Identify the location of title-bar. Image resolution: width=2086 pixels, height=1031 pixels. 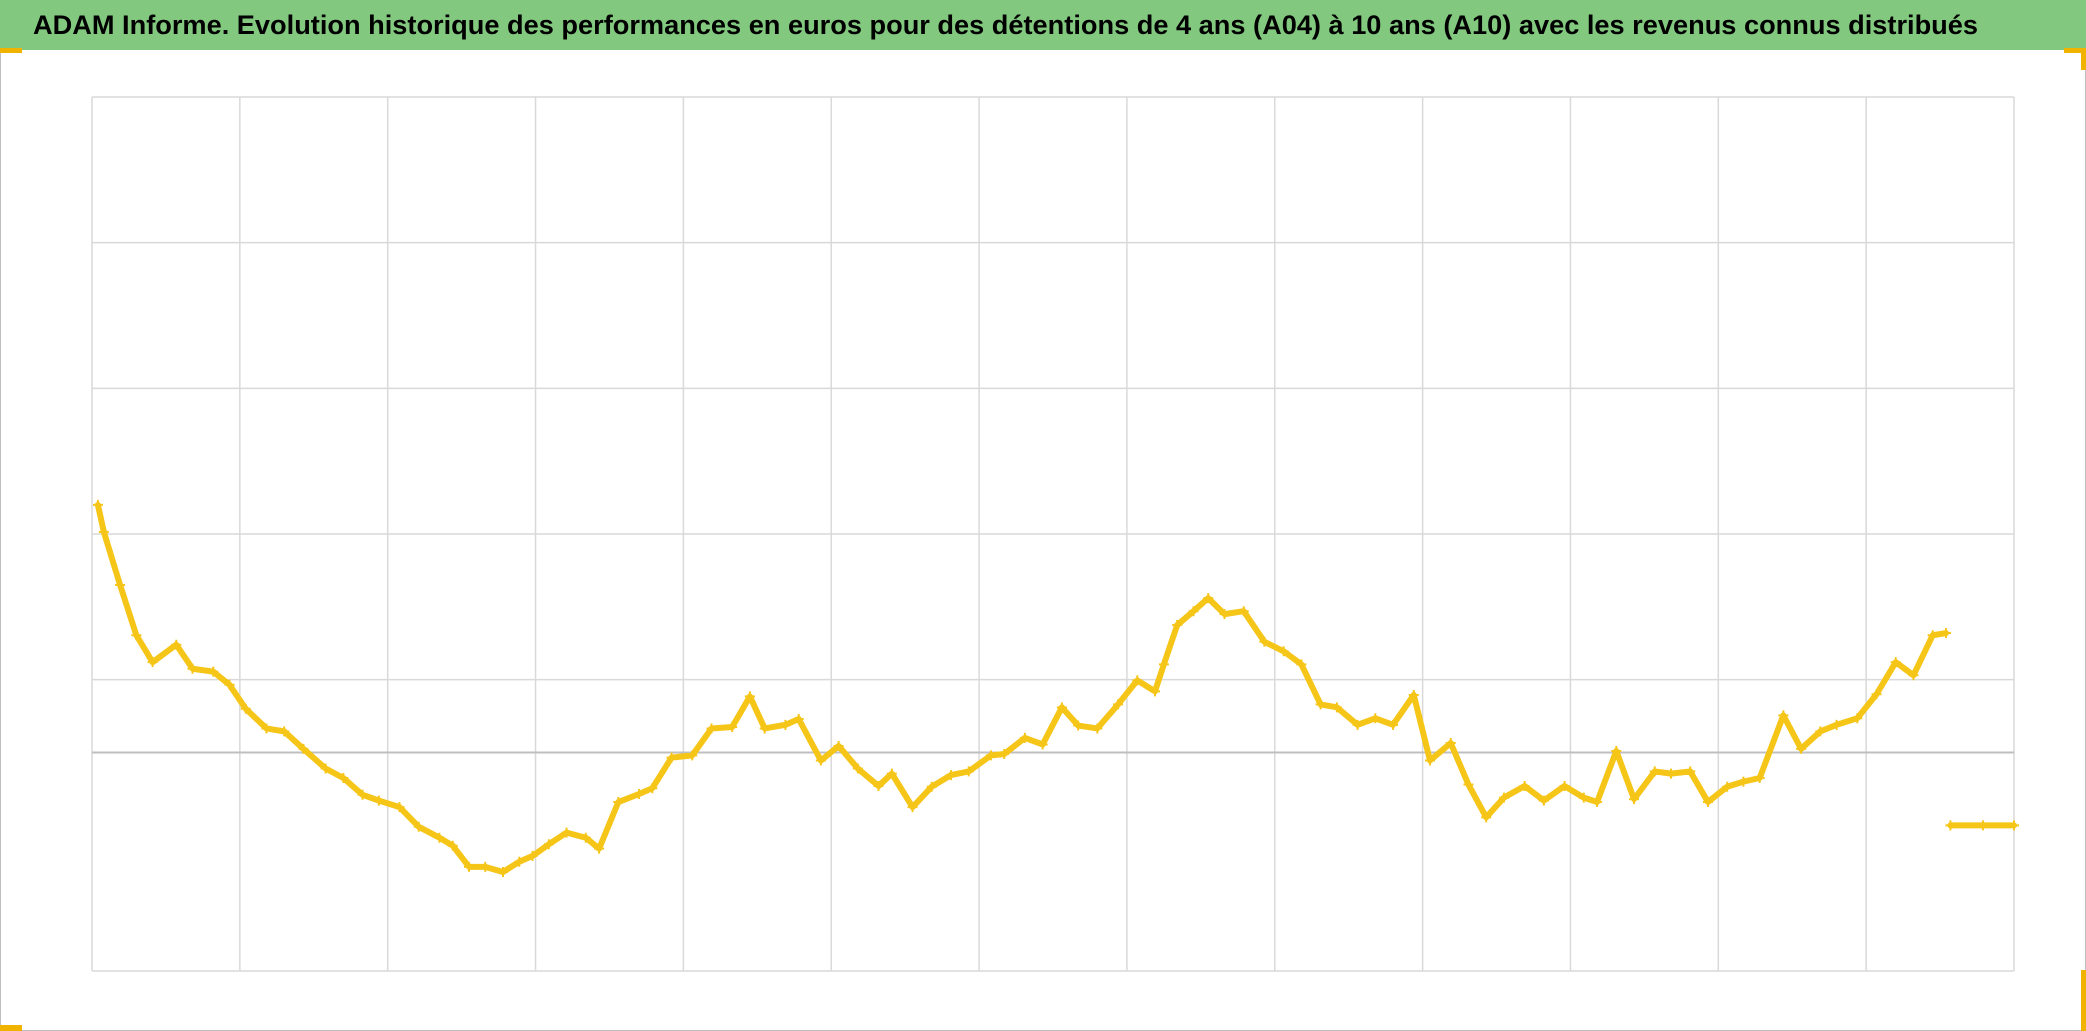
(1043, 25).